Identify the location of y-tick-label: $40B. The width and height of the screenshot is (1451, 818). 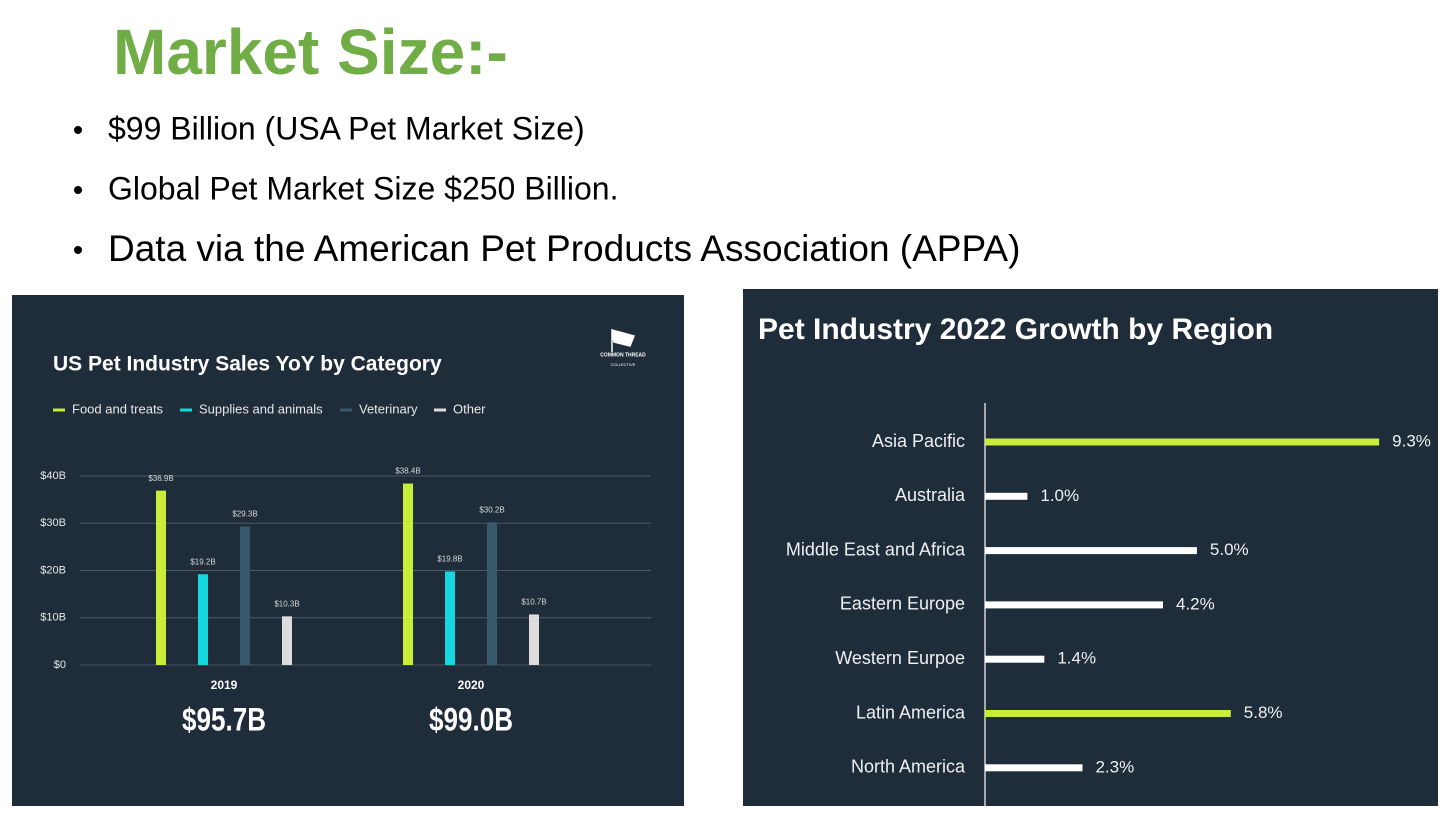
(53, 476).